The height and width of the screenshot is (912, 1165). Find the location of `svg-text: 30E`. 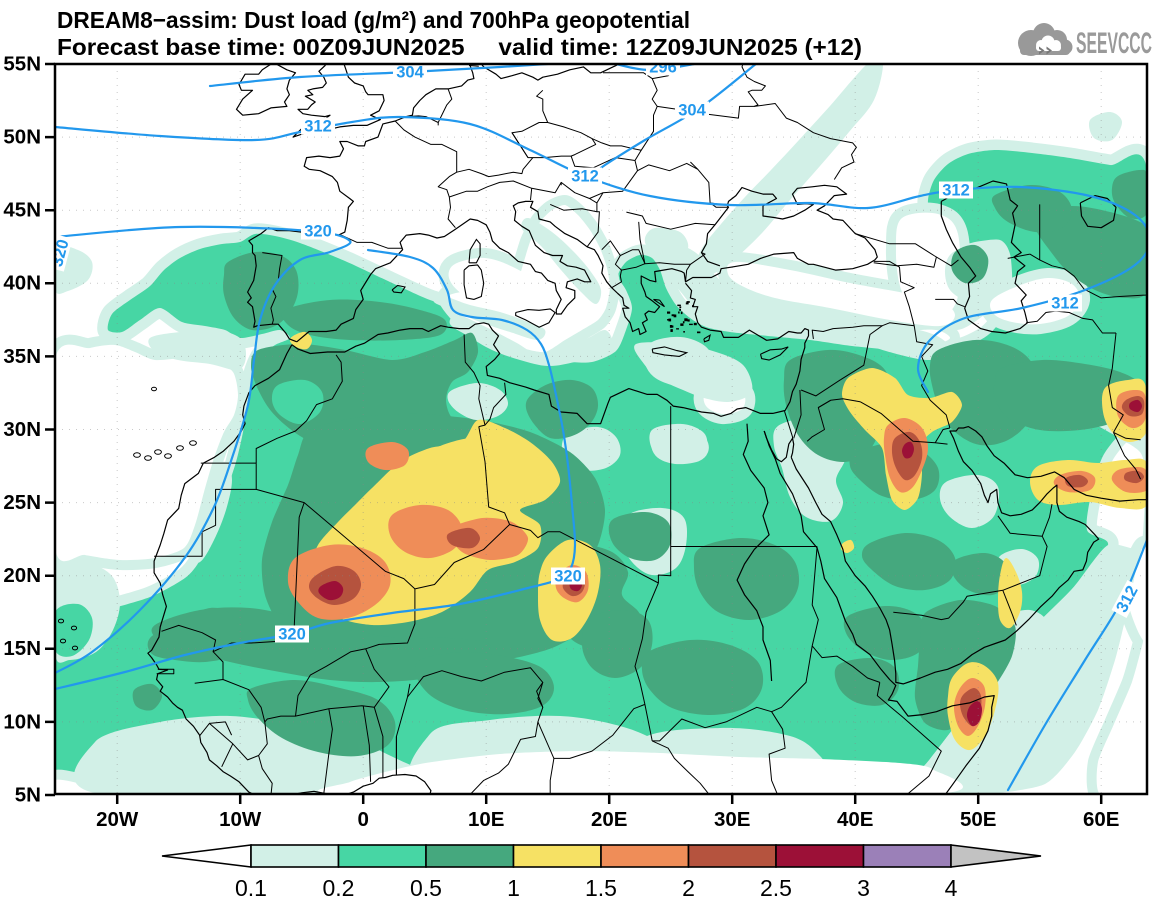

svg-text: 30E is located at coordinates (732, 819).